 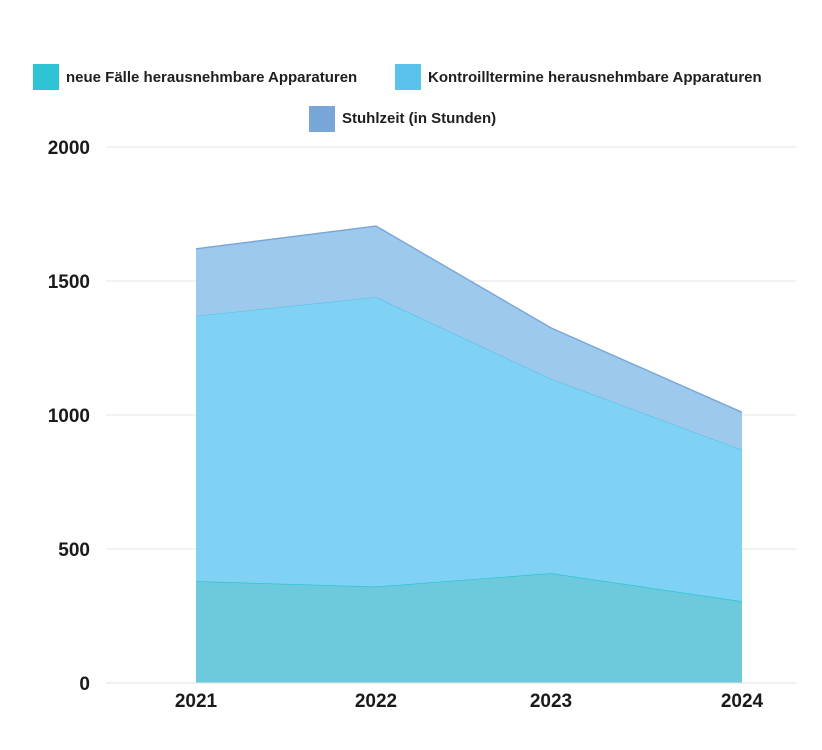 What do you see at coordinates (211, 77) in the screenshot?
I see `legend-label-series-0: neue Fälle herausnehmbare Apparaturen` at bounding box center [211, 77].